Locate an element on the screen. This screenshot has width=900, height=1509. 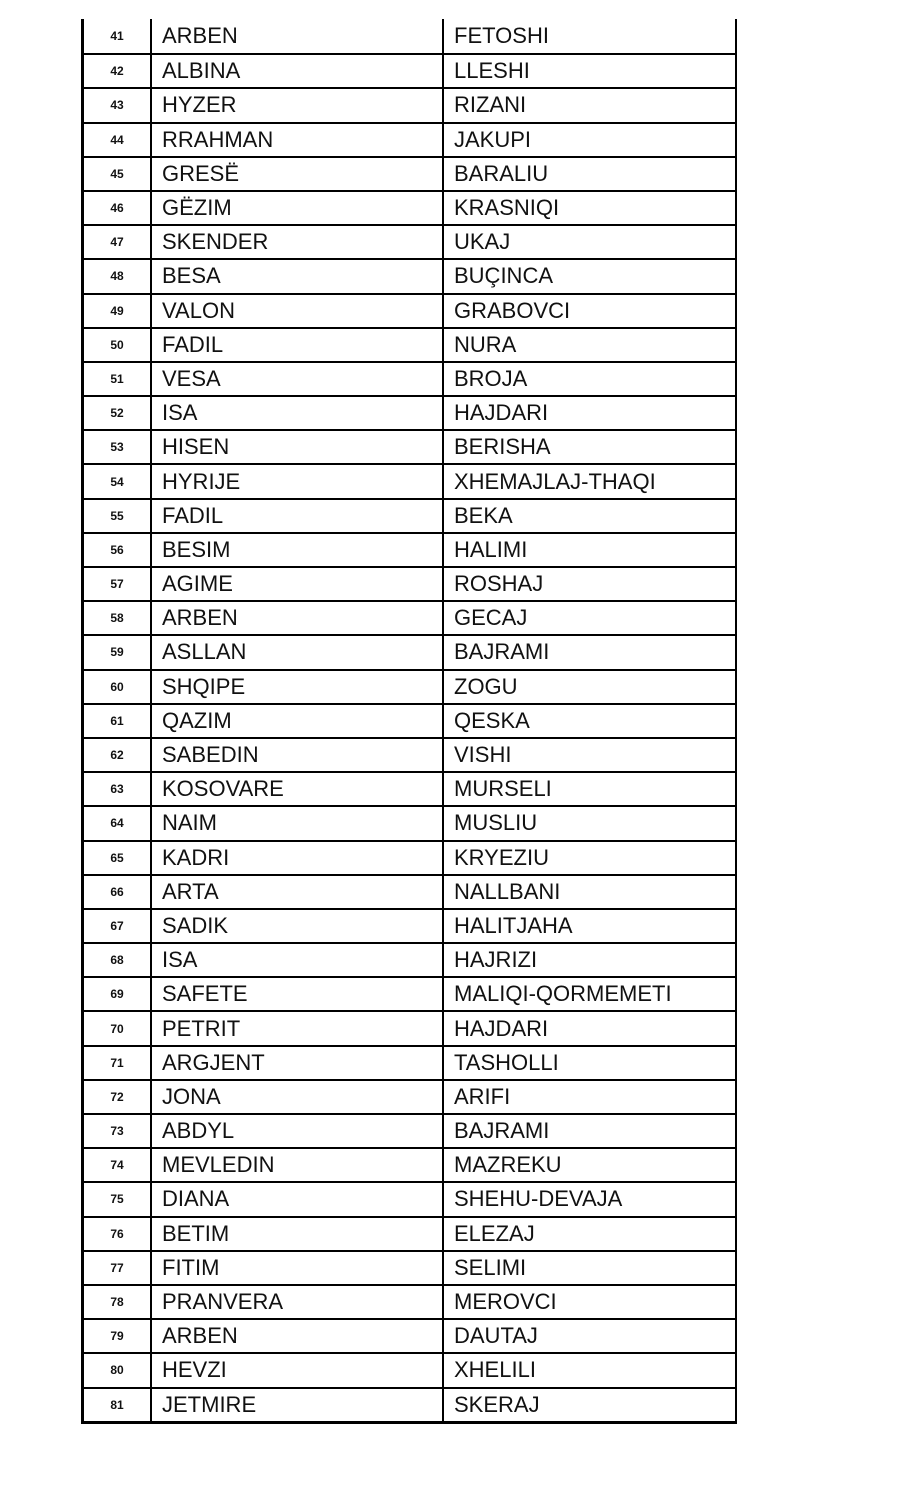
table-row: 81 JETMIRE SKERAJ is located at coordinates (409, 1404).